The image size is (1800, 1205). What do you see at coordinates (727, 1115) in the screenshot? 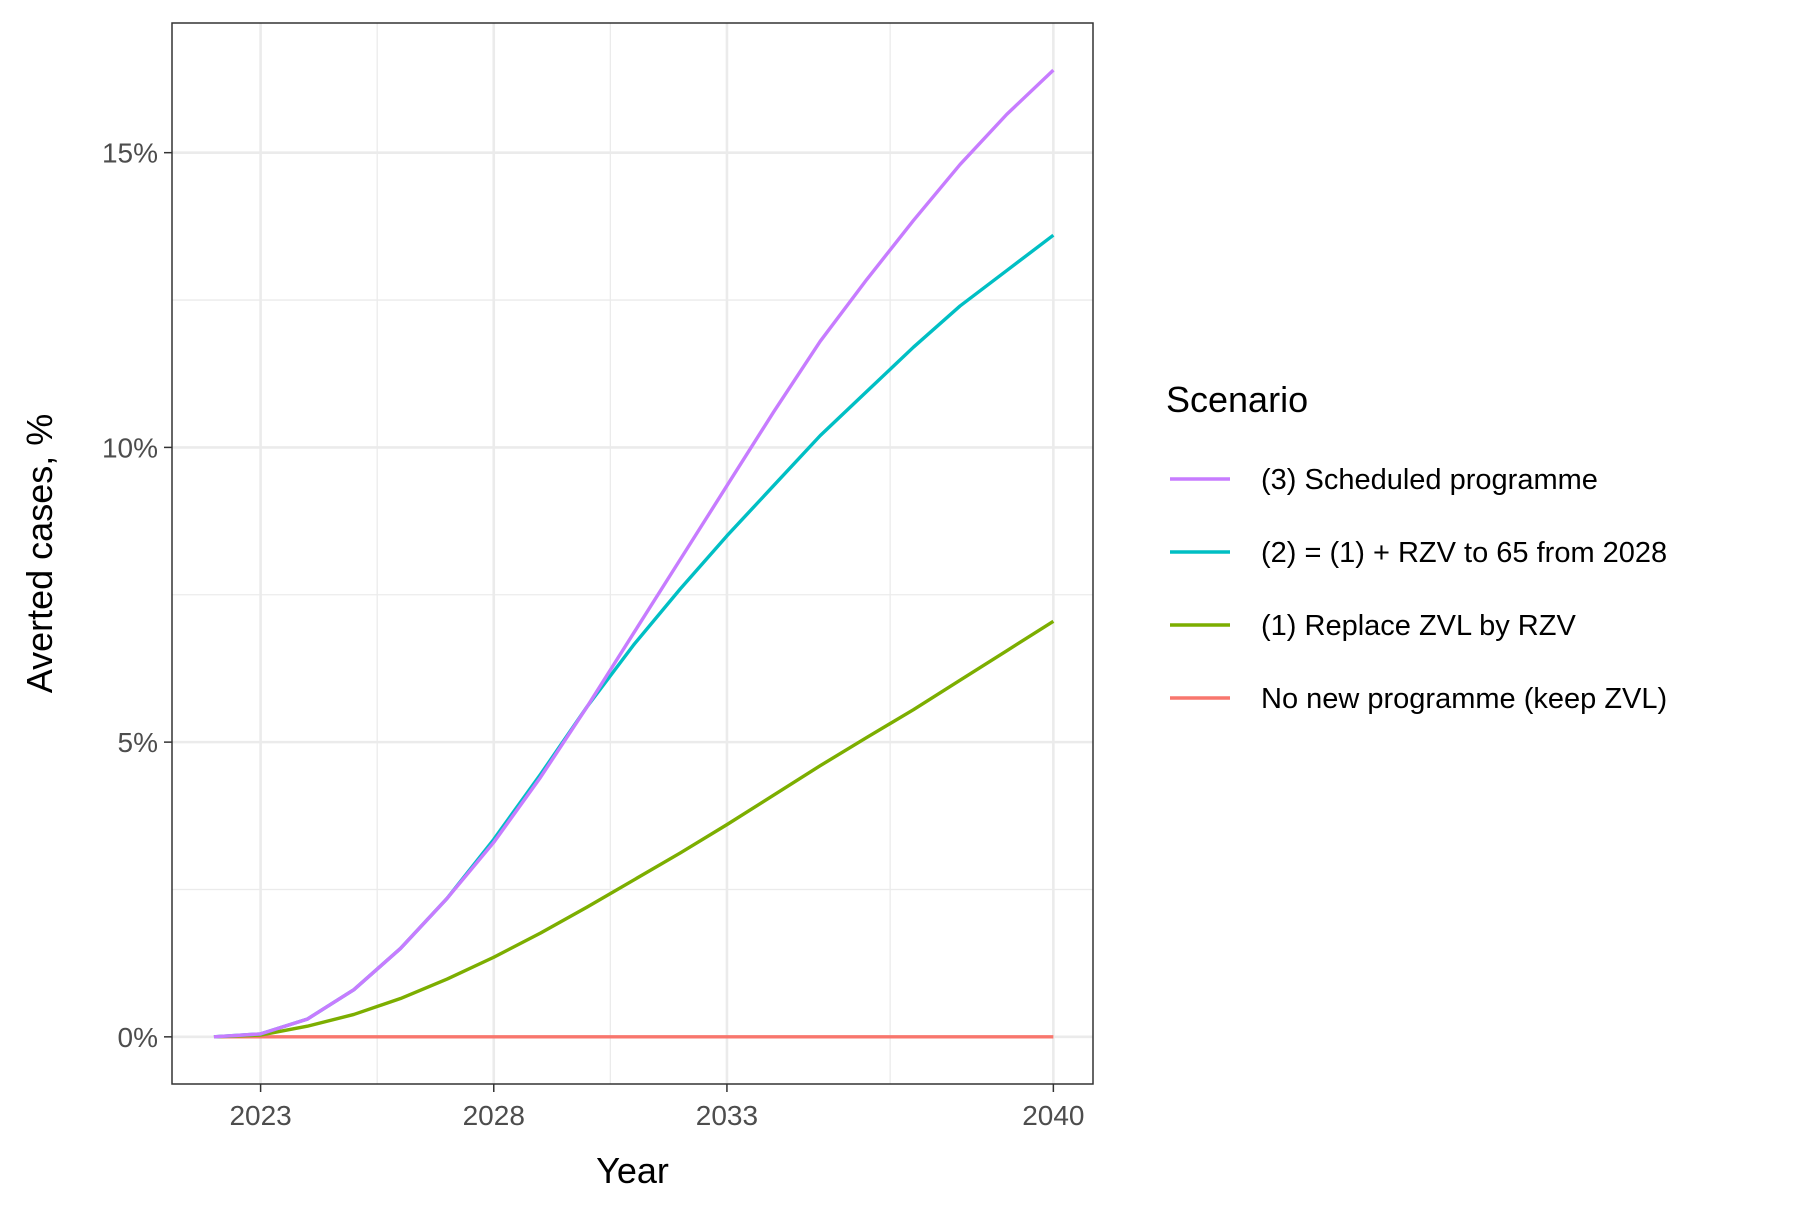
I see `x-tick-label: 2033` at bounding box center [727, 1115].